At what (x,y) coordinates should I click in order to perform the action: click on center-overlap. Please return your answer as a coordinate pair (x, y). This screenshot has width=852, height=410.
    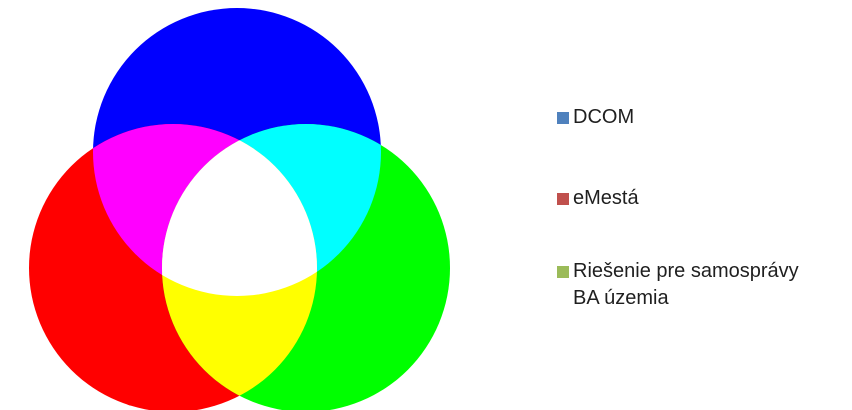
    Looking at the image, I should click on (239, 210).